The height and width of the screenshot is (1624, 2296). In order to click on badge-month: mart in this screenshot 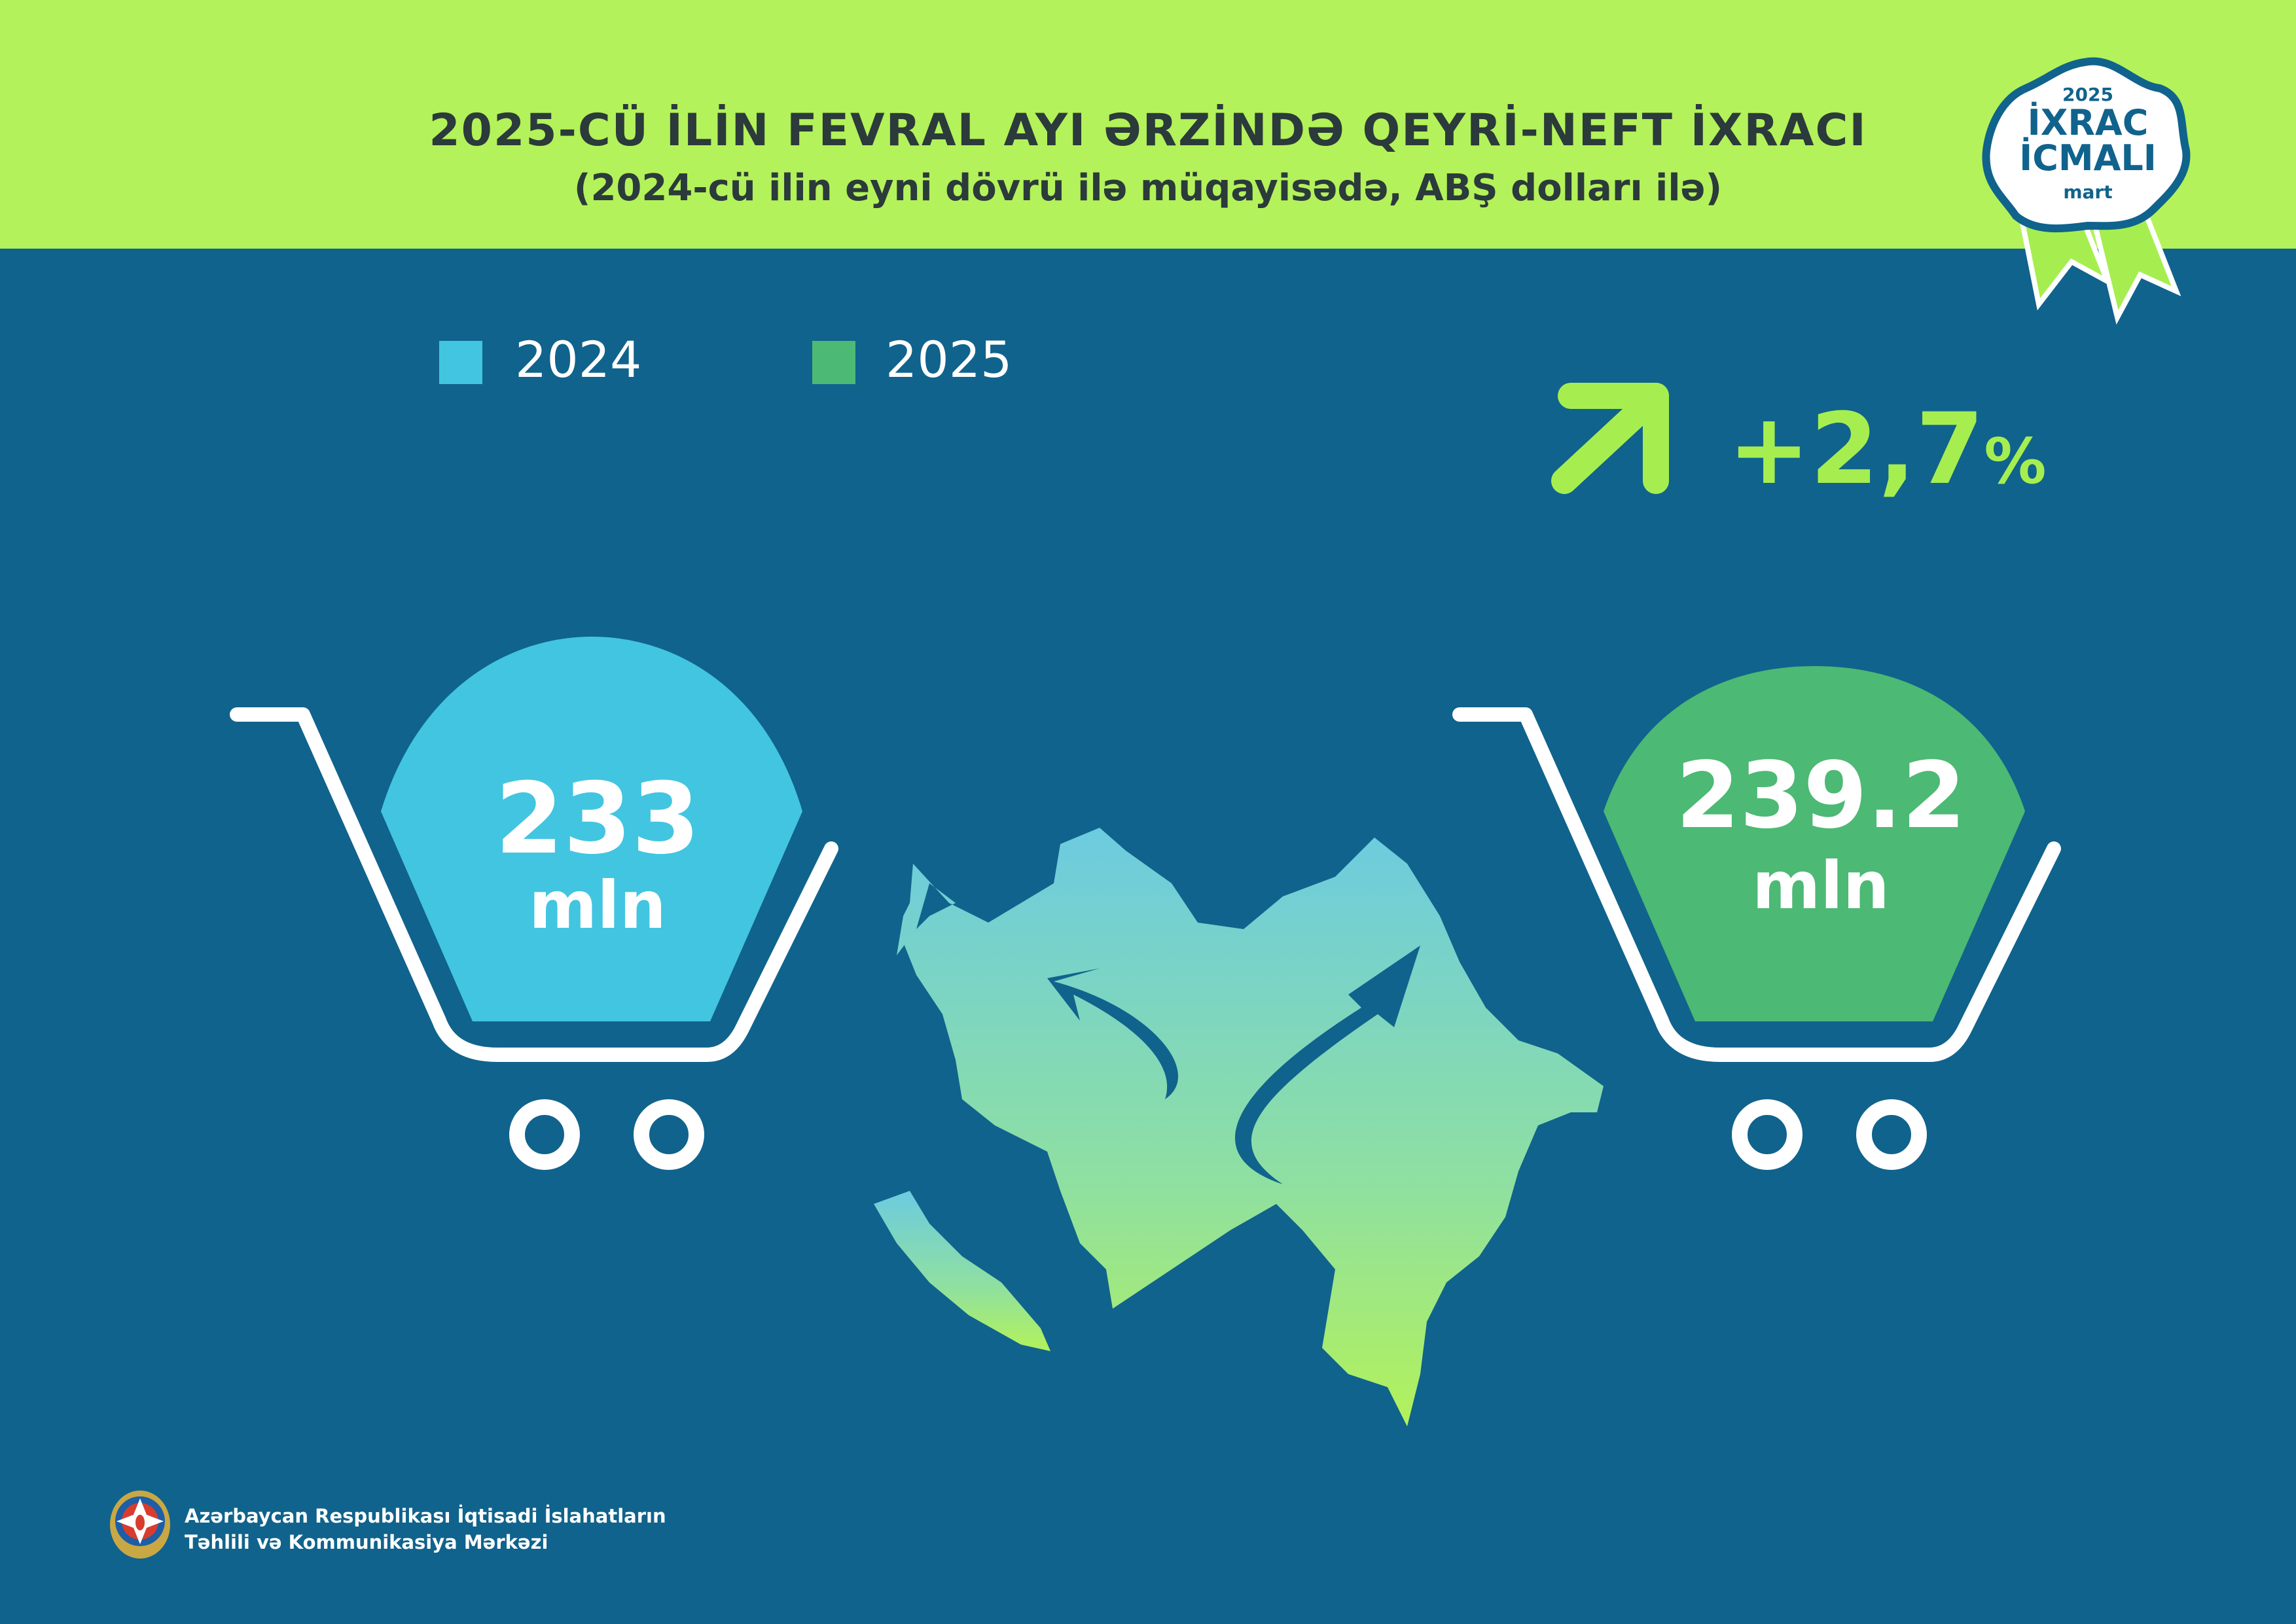, I will do `click(2088, 192)`.